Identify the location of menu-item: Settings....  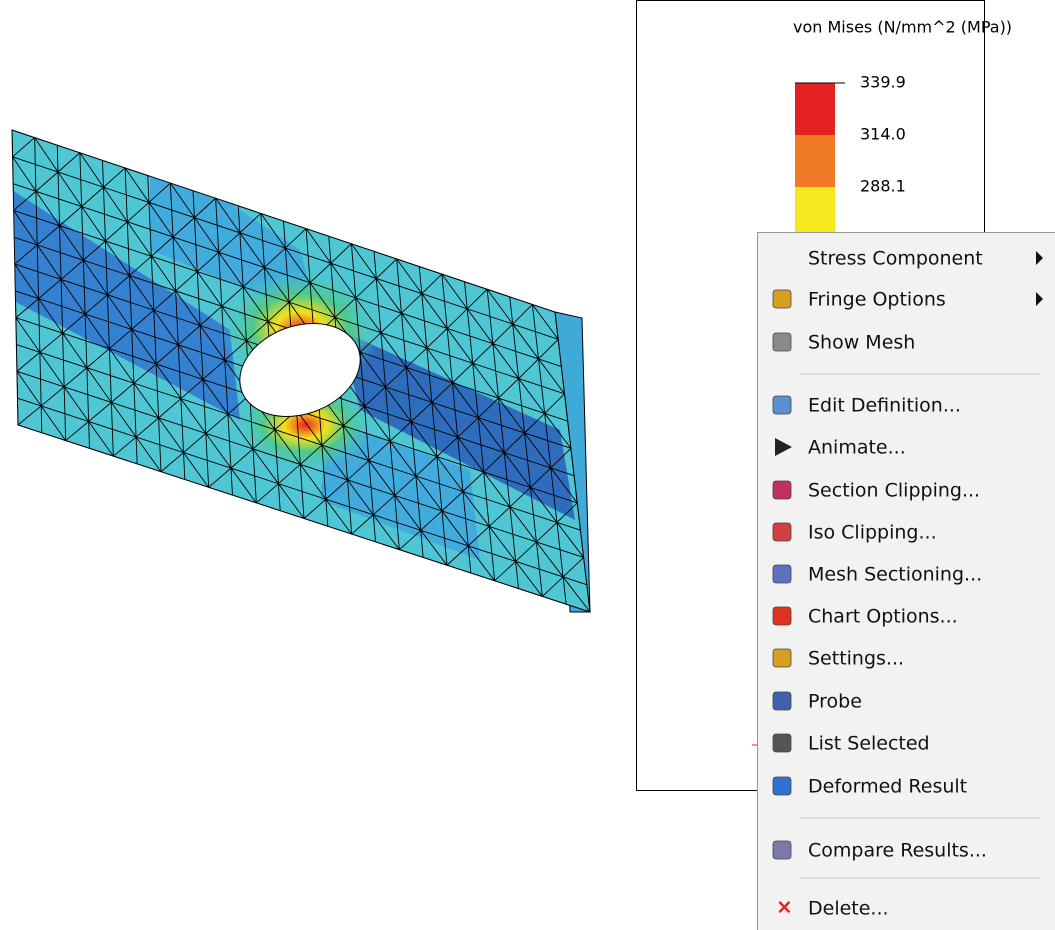
(907, 658).